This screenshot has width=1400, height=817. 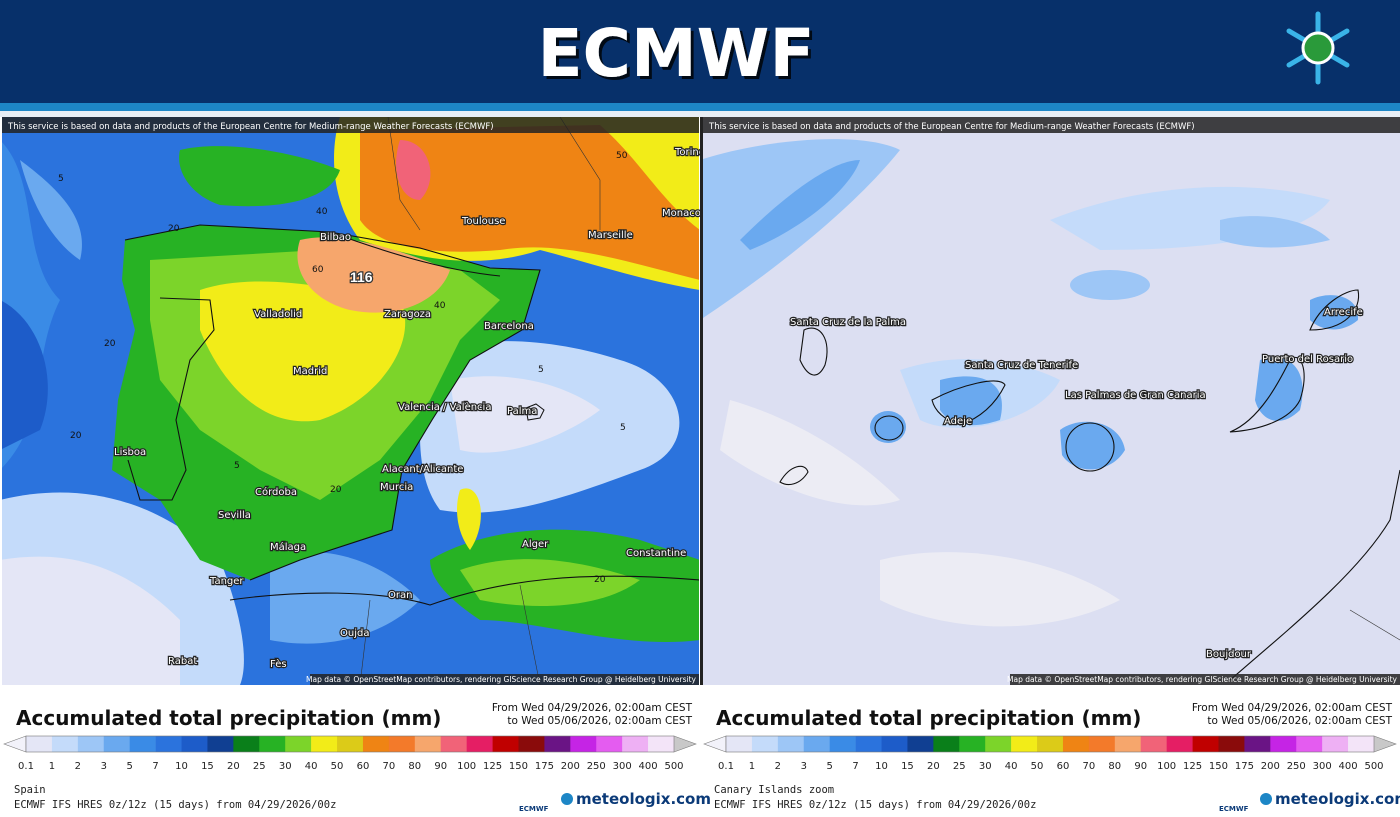 I want to click on scale-tick-label: 400, so click(x=648, y=766).